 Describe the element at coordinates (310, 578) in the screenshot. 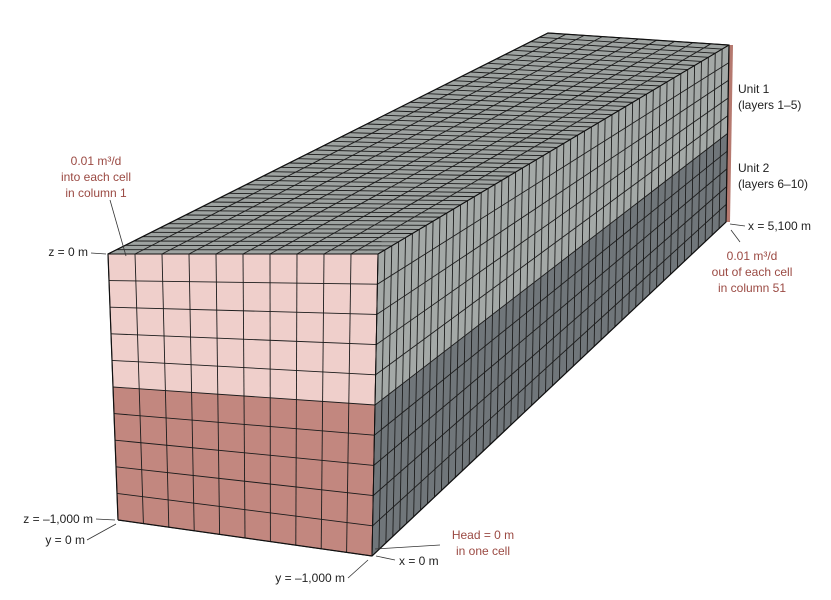

I see `y-far-label: y = –1,000 m` at that location.